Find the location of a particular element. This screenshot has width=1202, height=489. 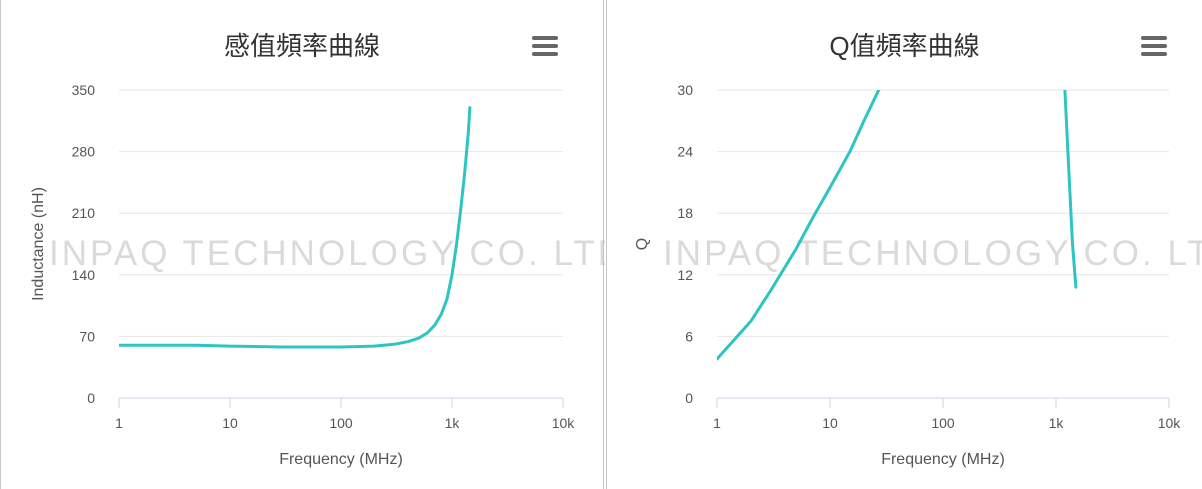

chart-title: 感值頻率曲線 is located at coordinates (301, 46).